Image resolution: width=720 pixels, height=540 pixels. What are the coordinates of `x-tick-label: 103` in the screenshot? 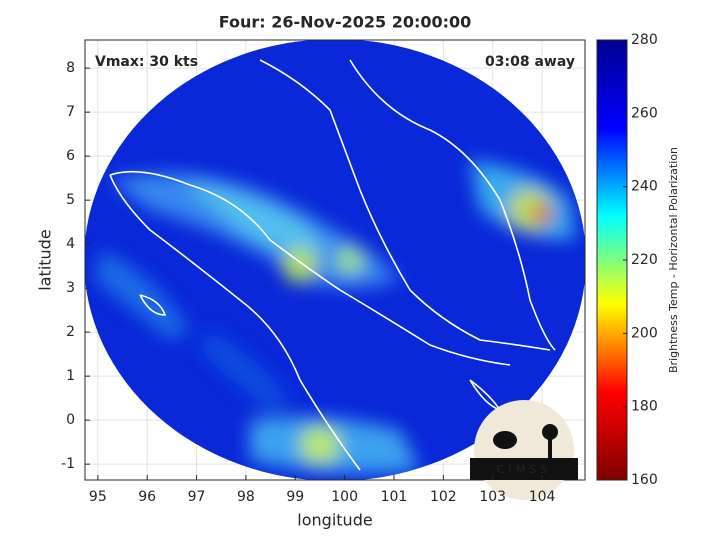 It's located at (492, 497).